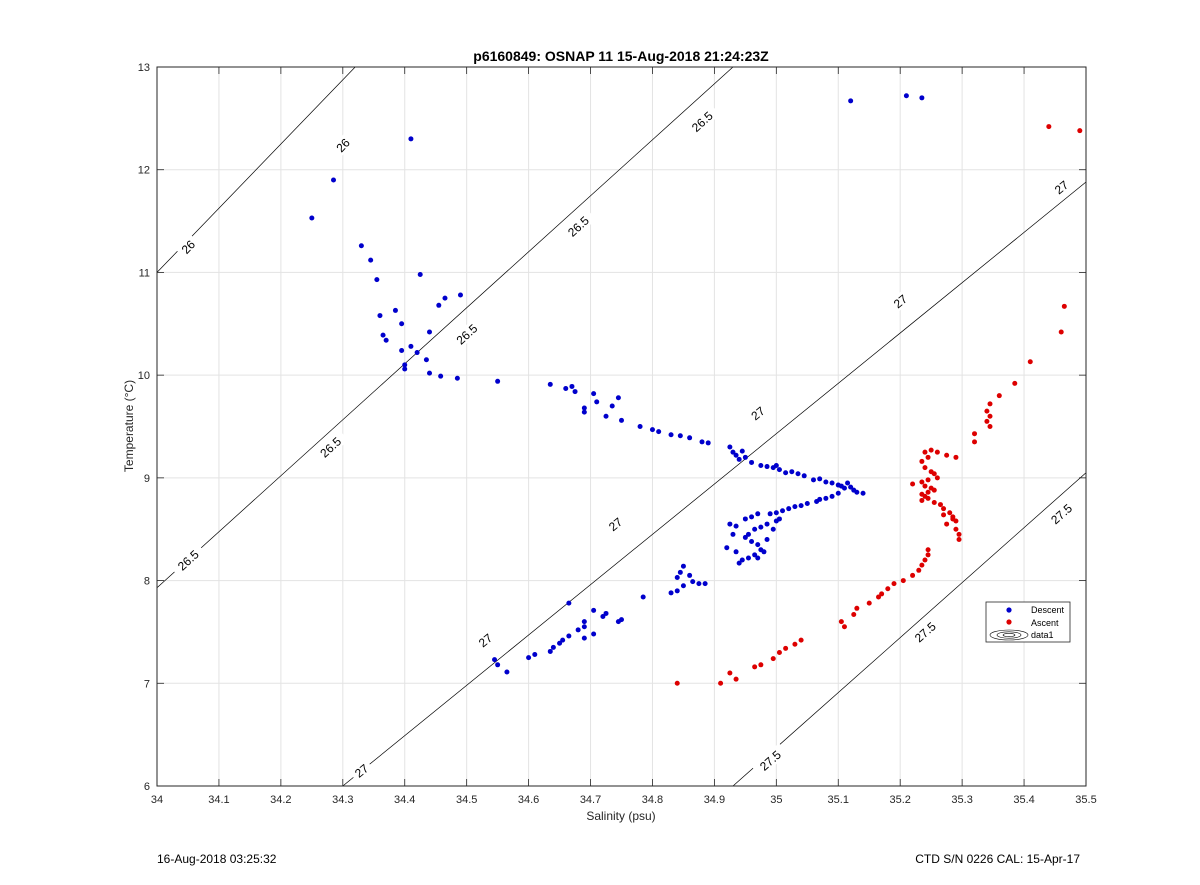 This screenshot has height=885, width=1200. I want to click on x-axis-label: Salinity (psu), so click(620, 816).